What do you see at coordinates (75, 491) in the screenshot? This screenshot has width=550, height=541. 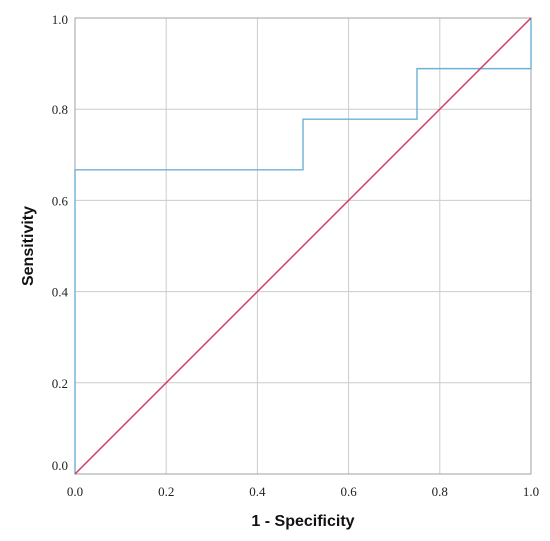 I see `x-tick-label: 0.0` at bounding box center [75, 491].